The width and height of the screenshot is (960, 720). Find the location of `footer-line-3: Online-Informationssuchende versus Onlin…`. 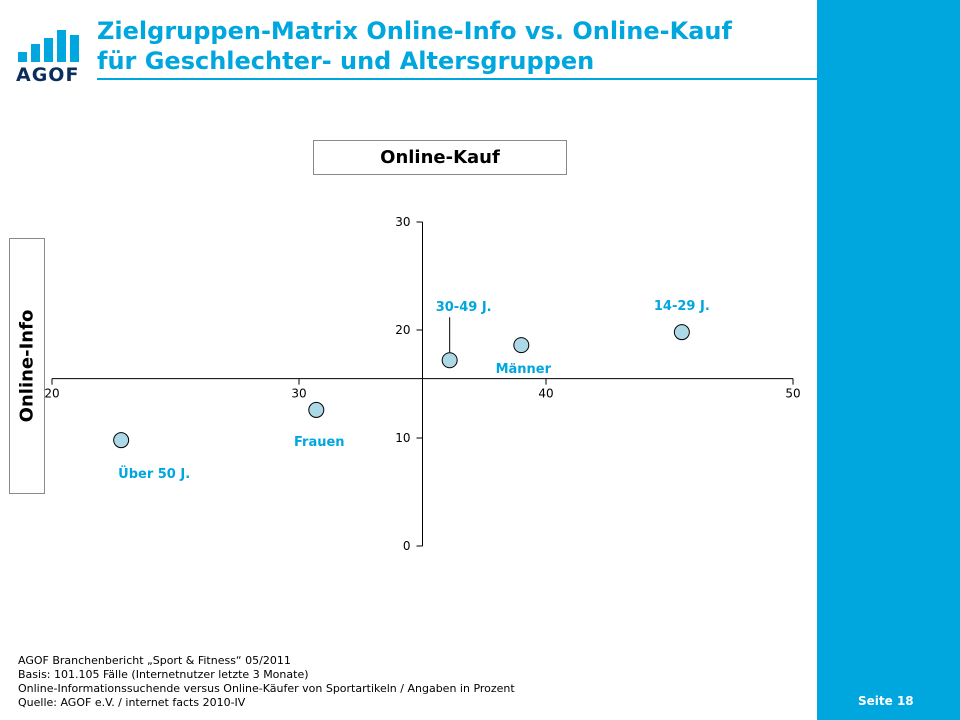

footer-line-3: Online-Informationssuchende versus Onlin… is located at coordinates (266, 688).